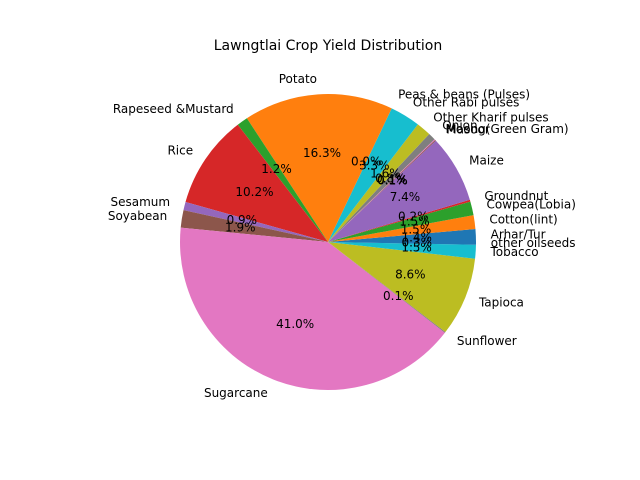  I want to click on pie-slice-sugarcane, so click(312, 308).